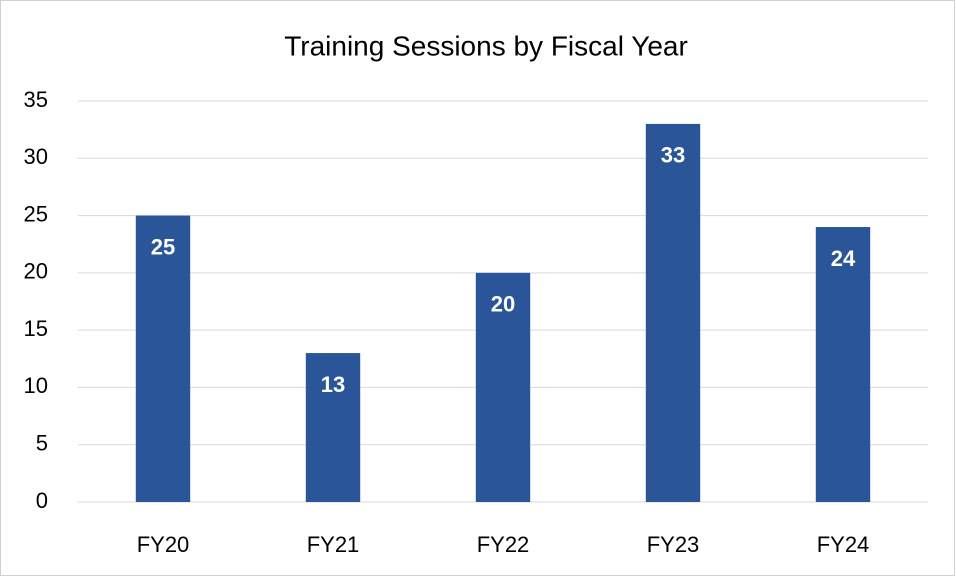  Describe the element at coordinates (503, 304) in the screenshot. I see `data-label: 20` at that location.